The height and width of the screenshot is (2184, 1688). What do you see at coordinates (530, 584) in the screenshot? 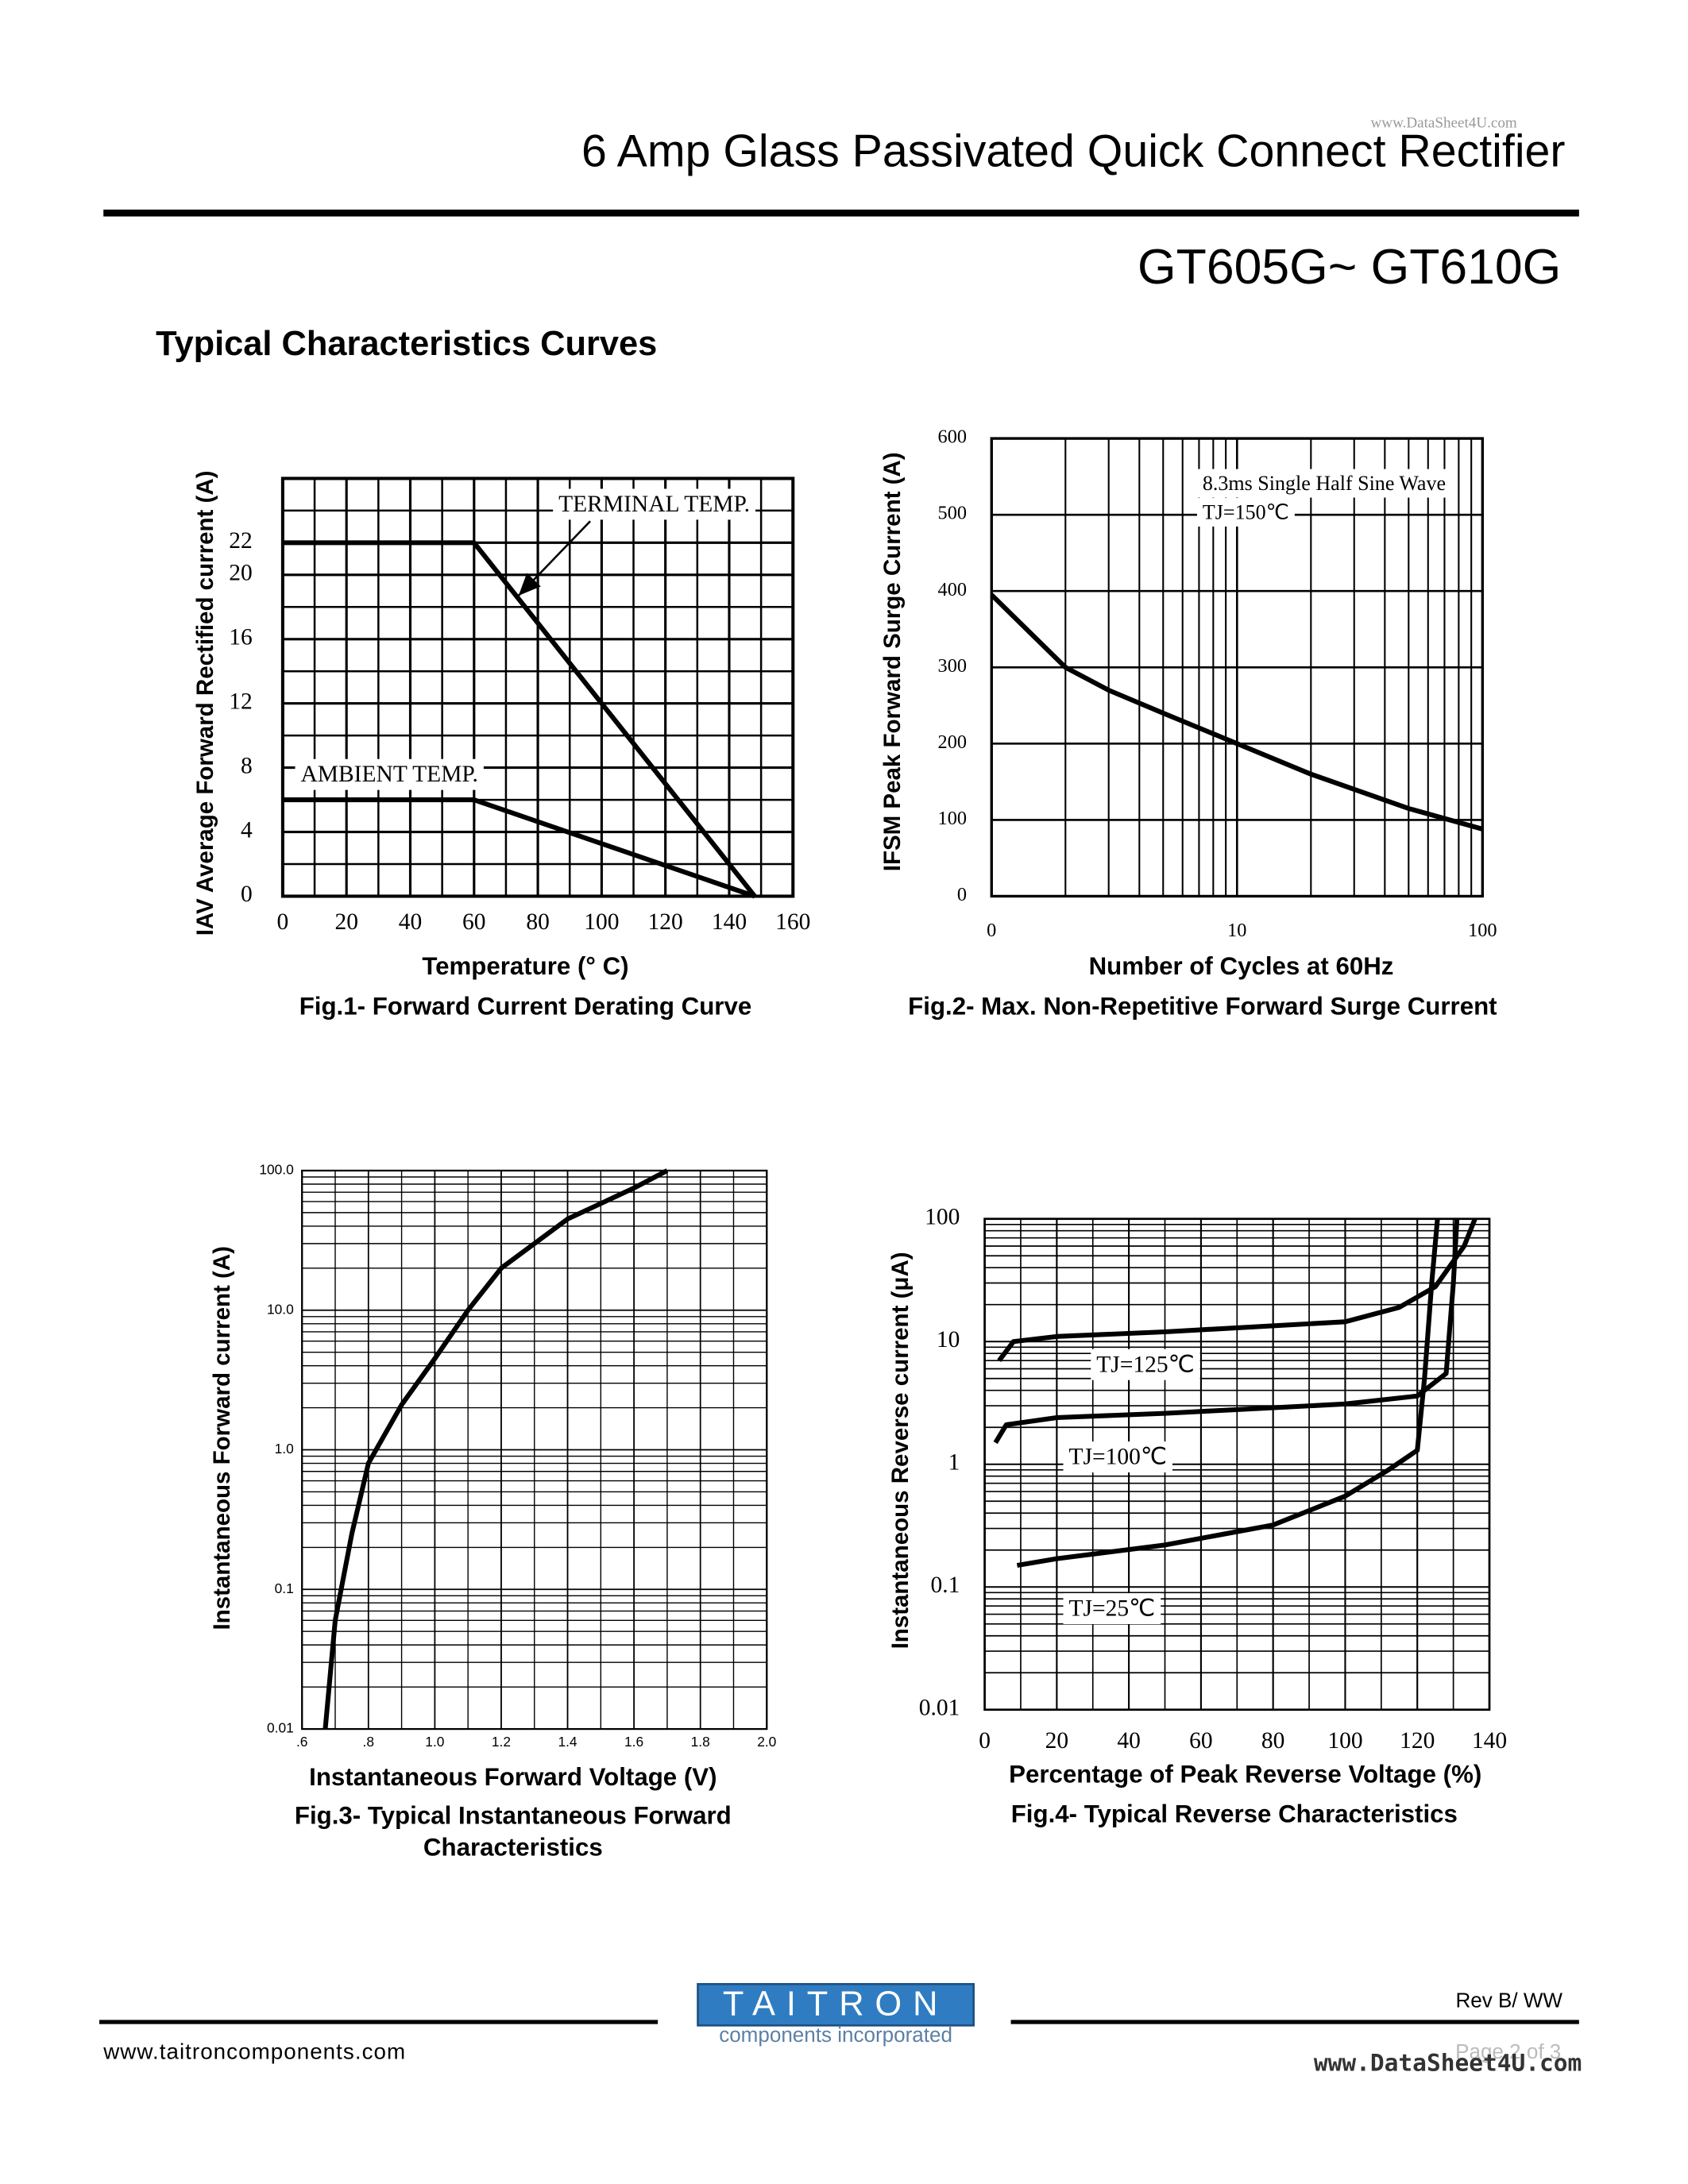
I see `arrow-head` at bounding box center [530, 584].